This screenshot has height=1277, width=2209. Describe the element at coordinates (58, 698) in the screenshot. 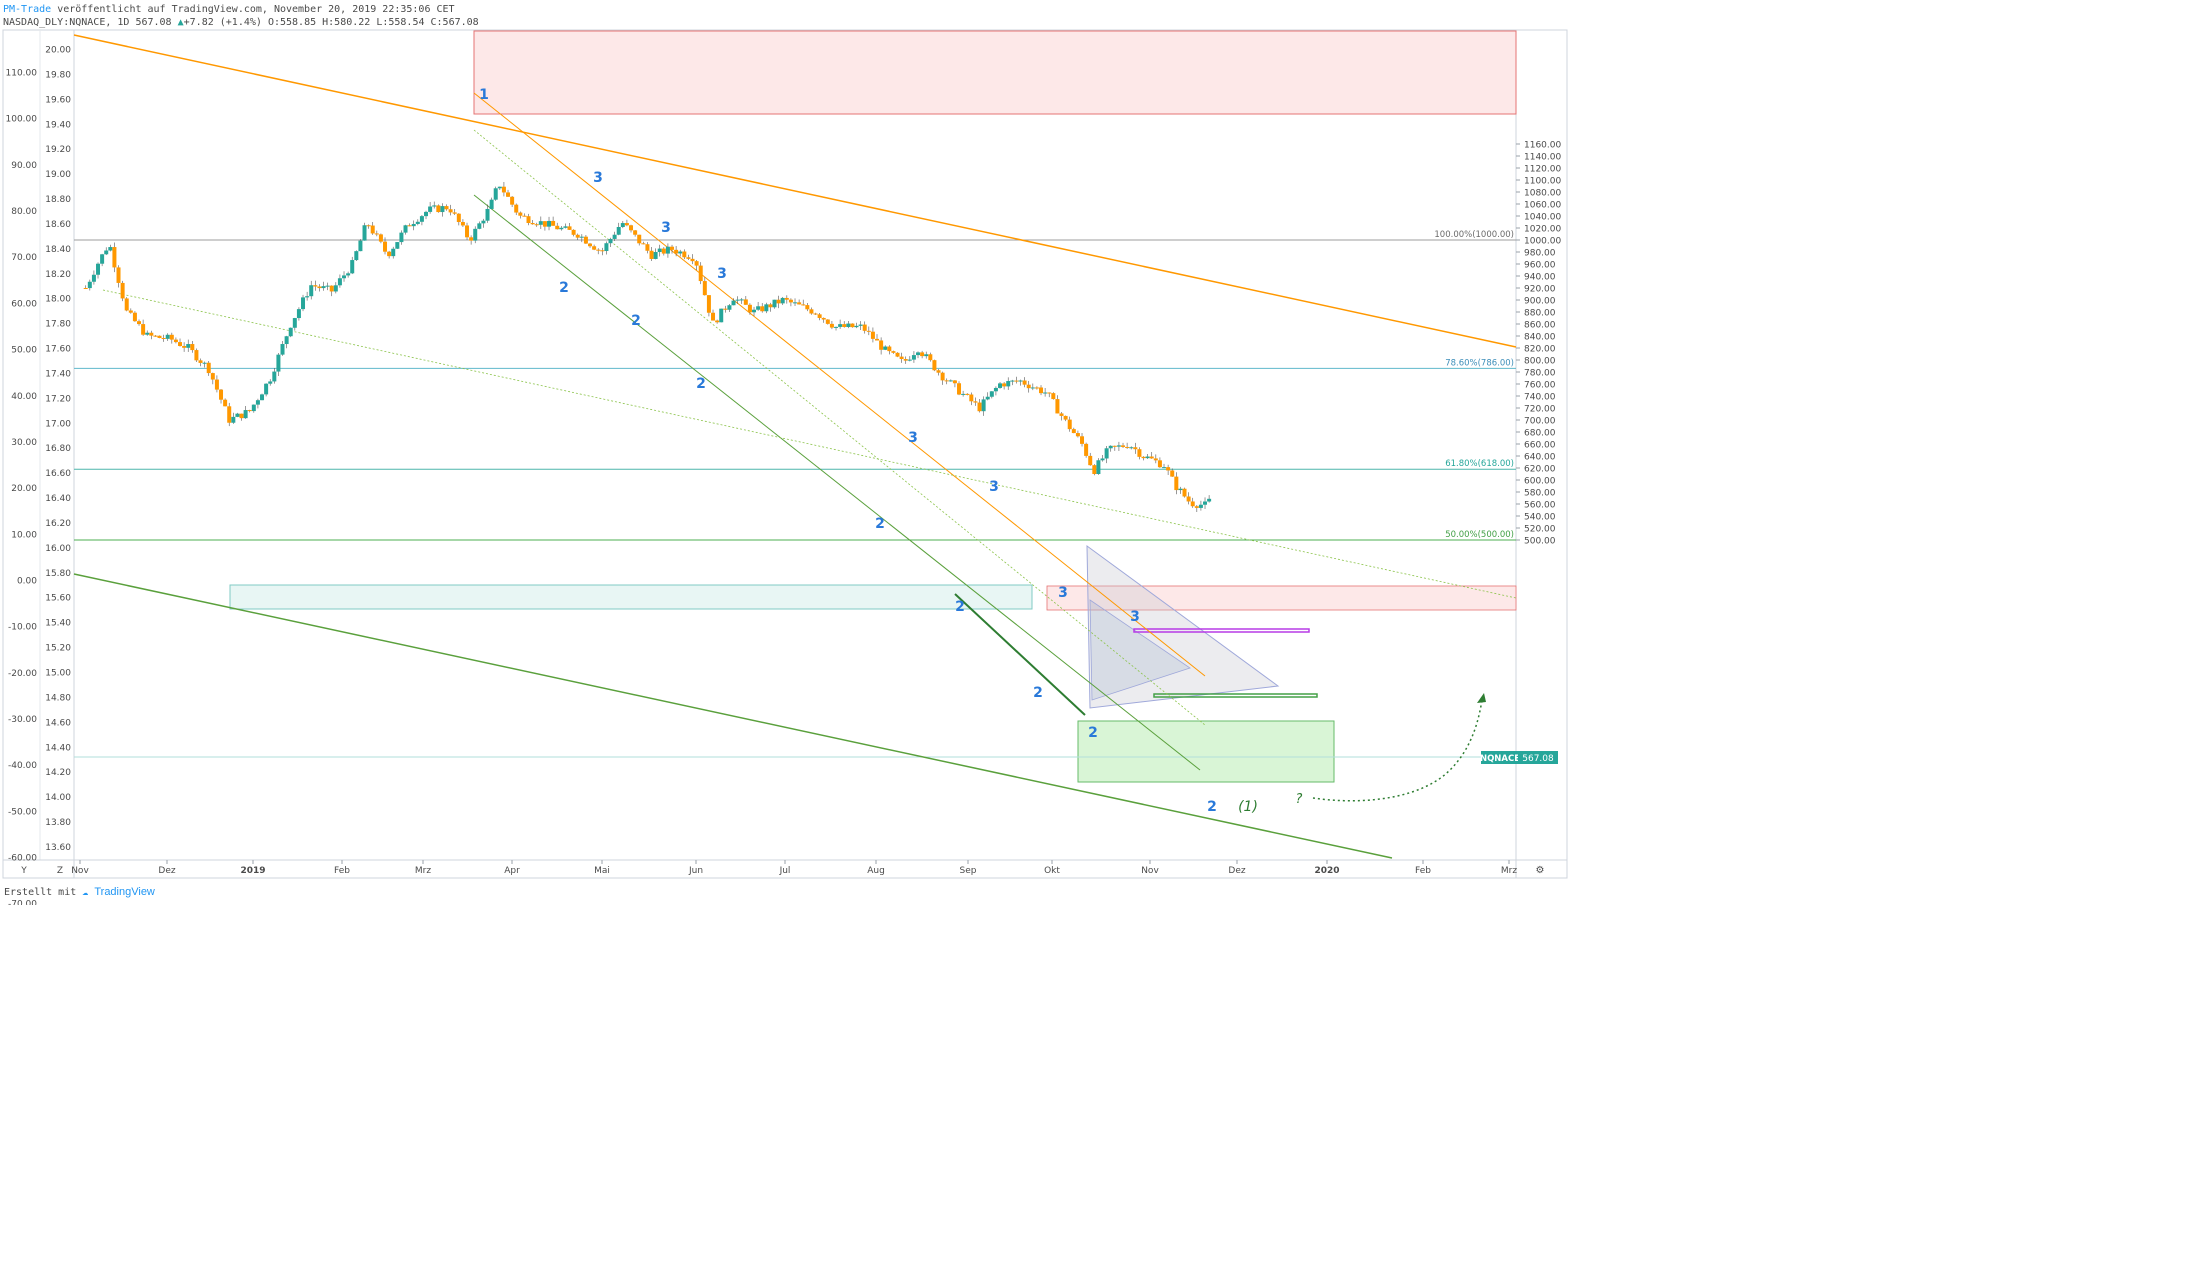

I see `inner-scale-label: 14.80` at that location.